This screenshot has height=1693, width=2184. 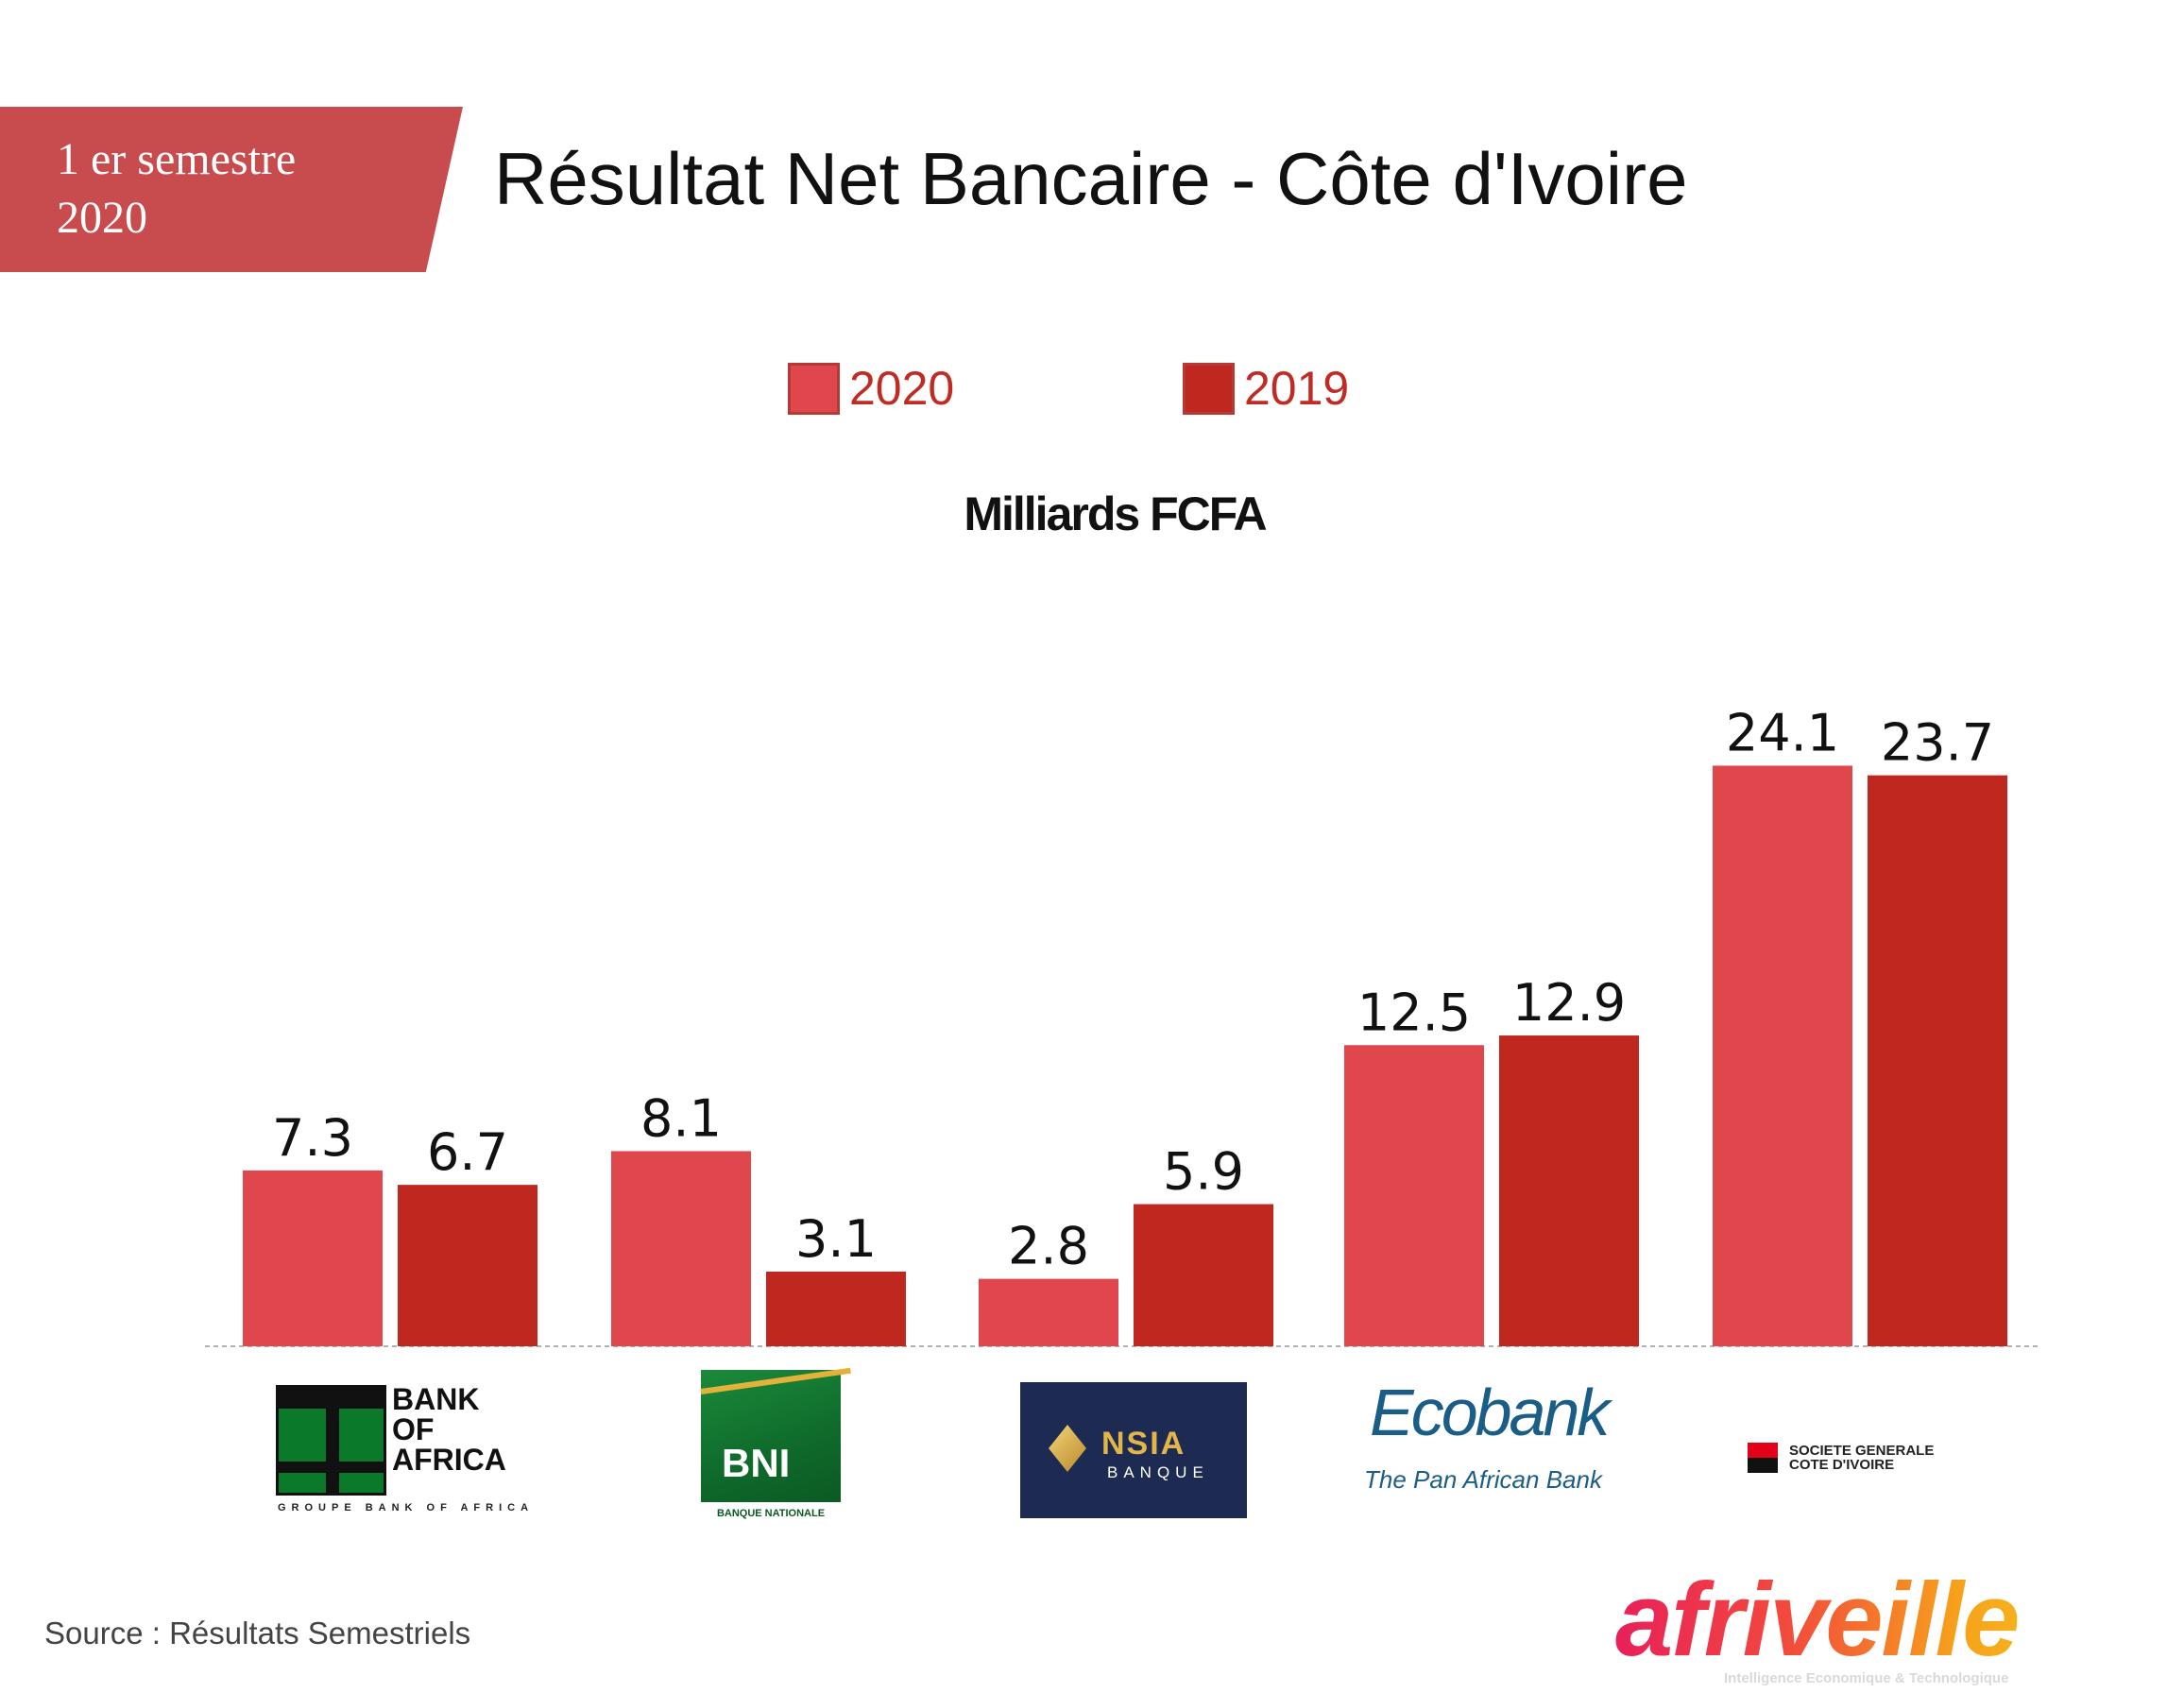 I want to click on period-line-2: 2020, so click(x=102, y=218).